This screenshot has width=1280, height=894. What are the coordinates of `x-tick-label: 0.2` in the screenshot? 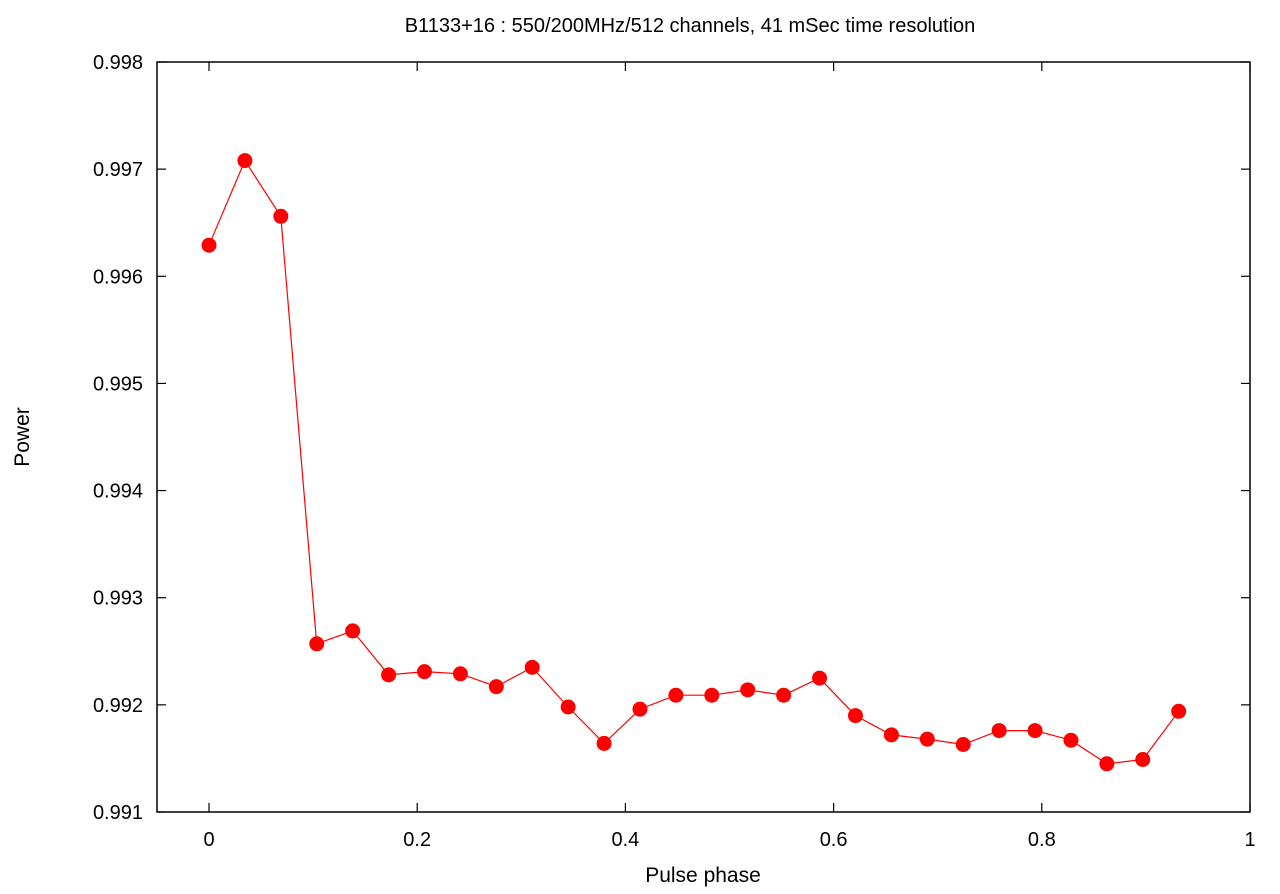 It's located at (417, 840).